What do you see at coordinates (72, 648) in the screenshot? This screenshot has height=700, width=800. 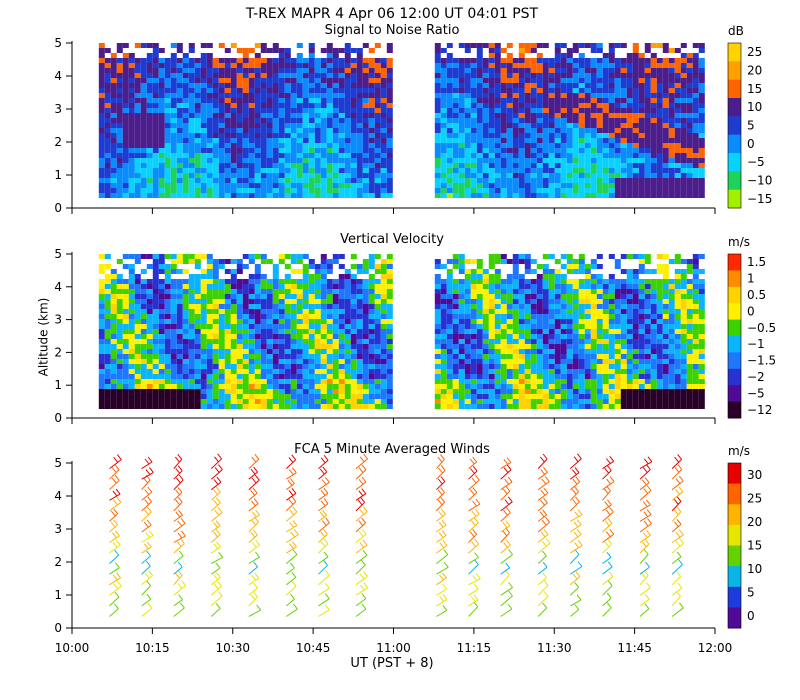 I see `x-tick-label: 10:00` at bounding box center [72, 648].